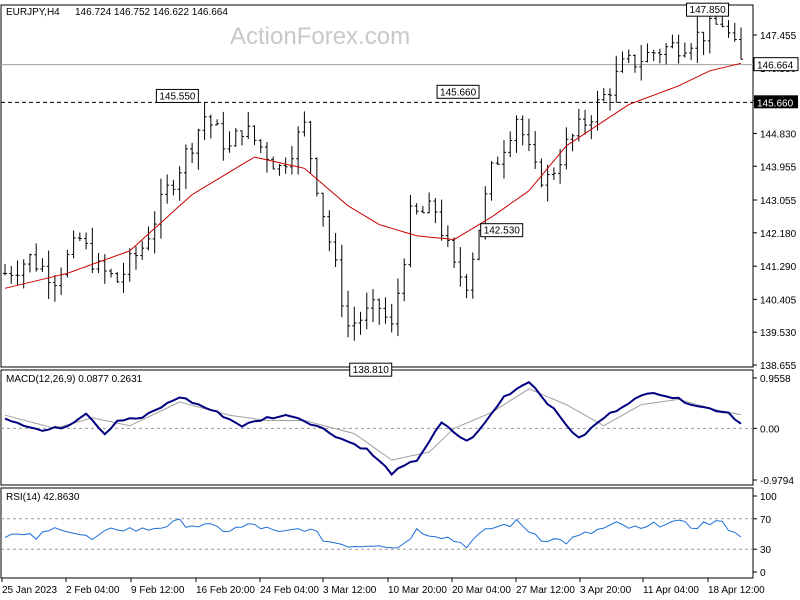  I want to click on price-annotation-label: 142.530, so click(502, 231).